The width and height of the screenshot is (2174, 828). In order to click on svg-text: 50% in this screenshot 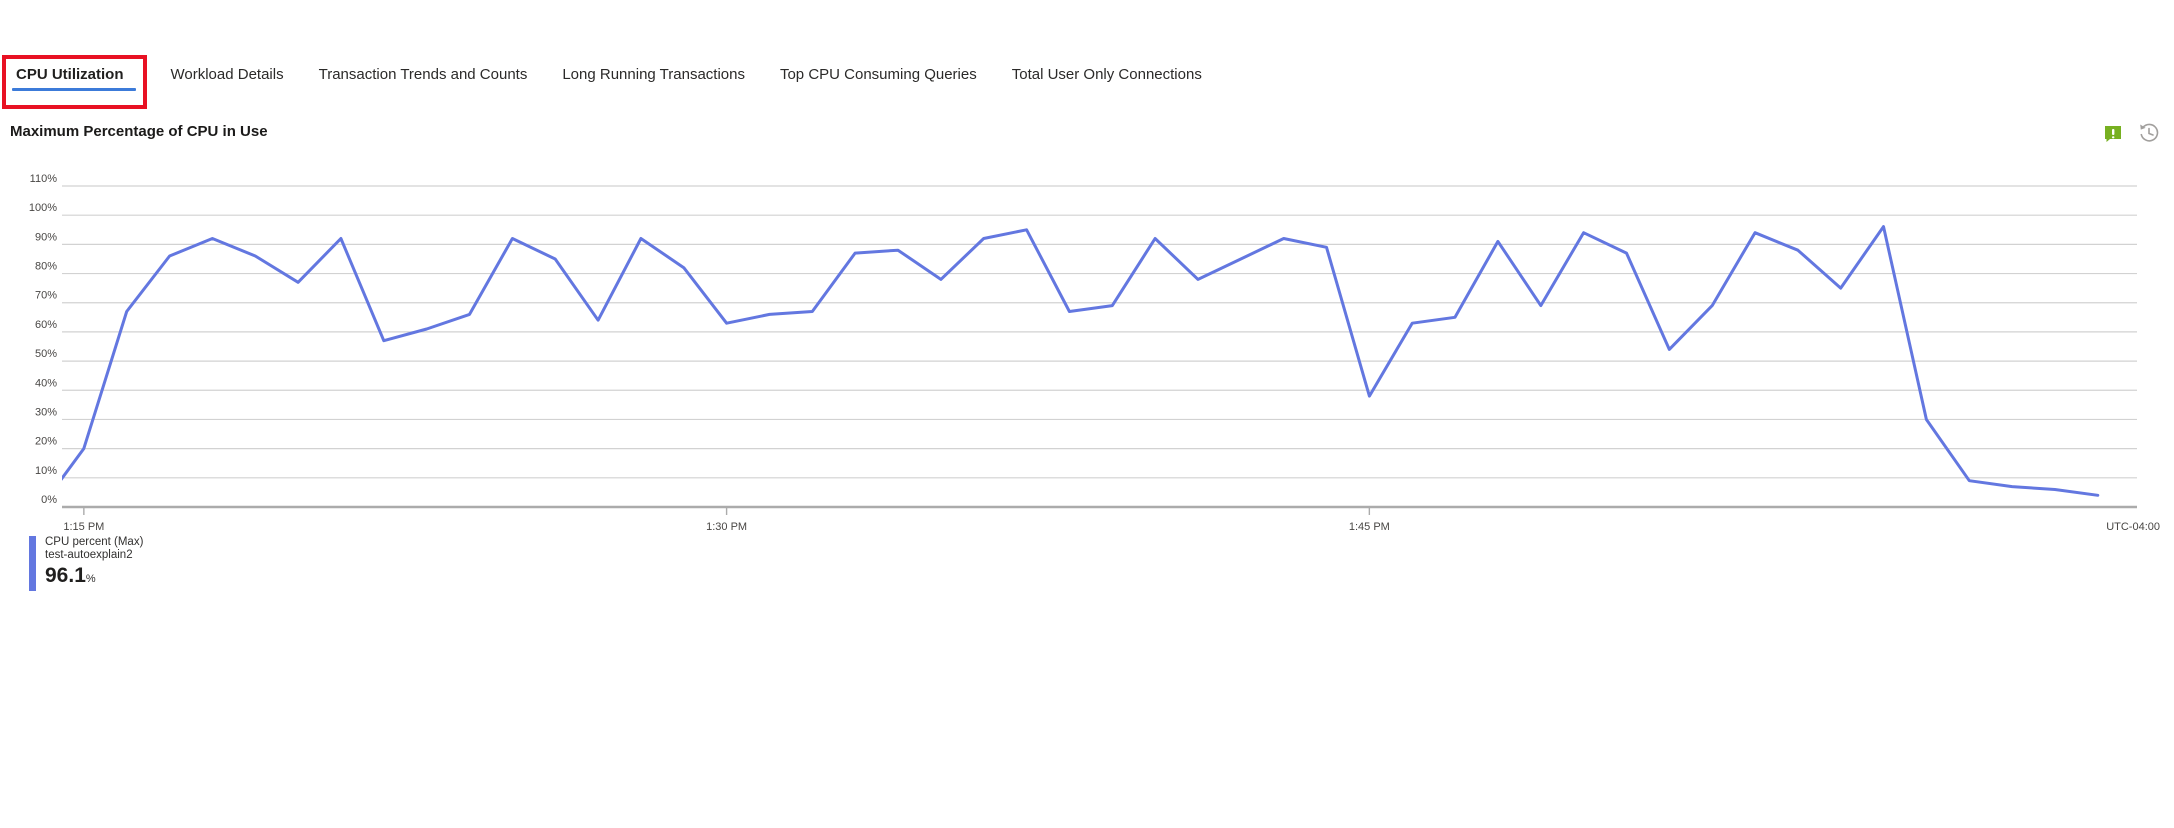, I will do `click(46, 354)`.